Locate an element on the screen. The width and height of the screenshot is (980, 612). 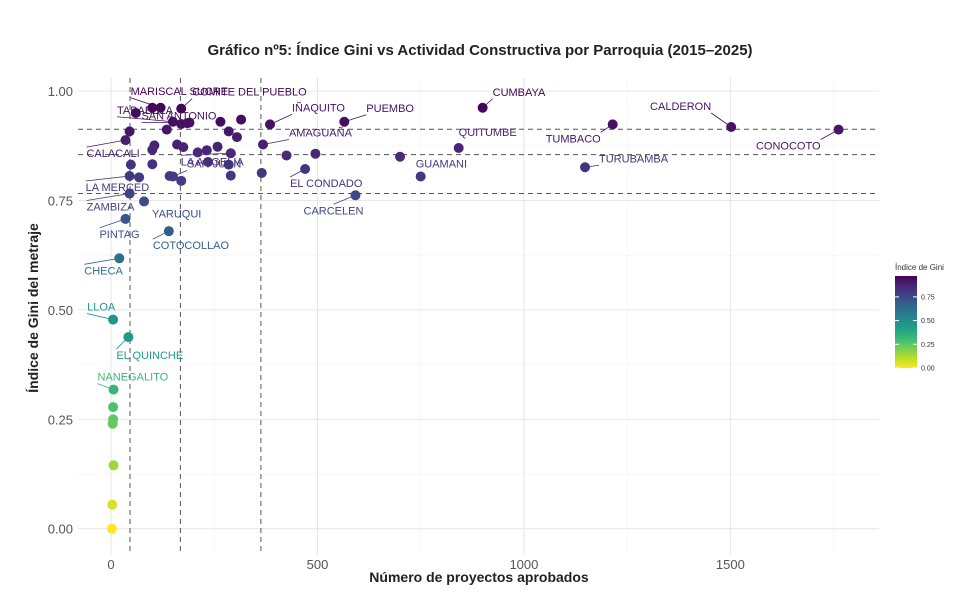
x-axis-ticks: 0 500 1000 1500 is located at coordinates (425, 564).